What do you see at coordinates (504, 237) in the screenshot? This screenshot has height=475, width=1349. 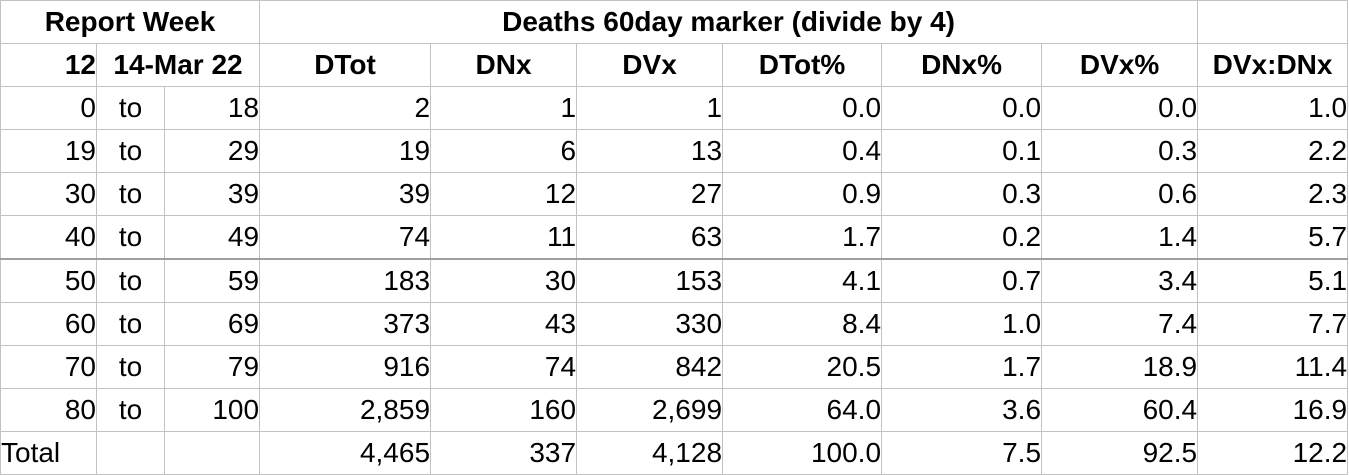 I see `cell-dnx: 11` at bounding box center [504, 237].